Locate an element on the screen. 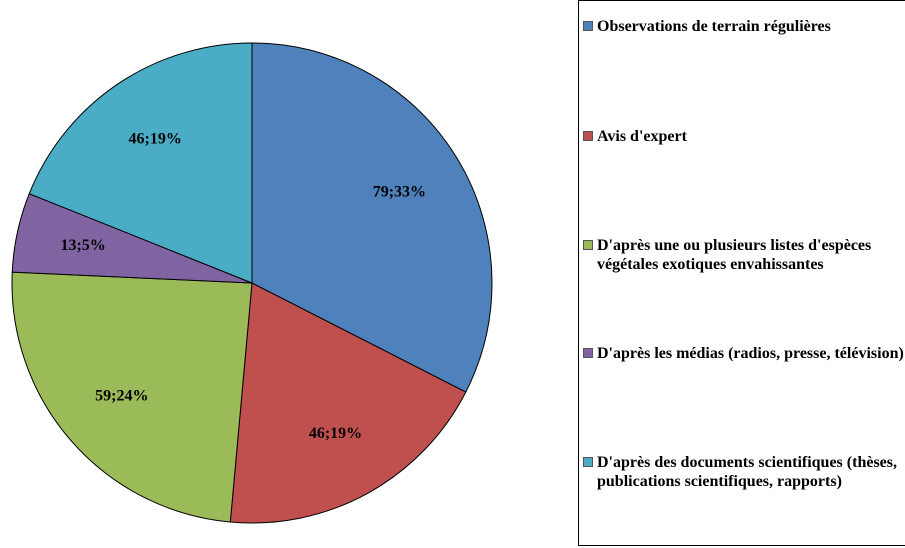  legend-entry: Observations de terrain régulières is located at coordinates (744, 26).